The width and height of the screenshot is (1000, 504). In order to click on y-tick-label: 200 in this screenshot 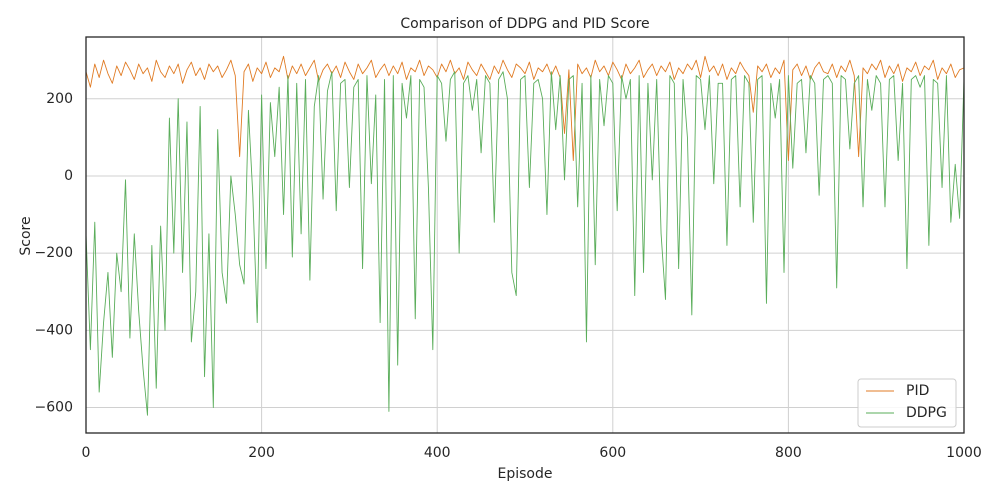, I will do `click(59, 99)`.